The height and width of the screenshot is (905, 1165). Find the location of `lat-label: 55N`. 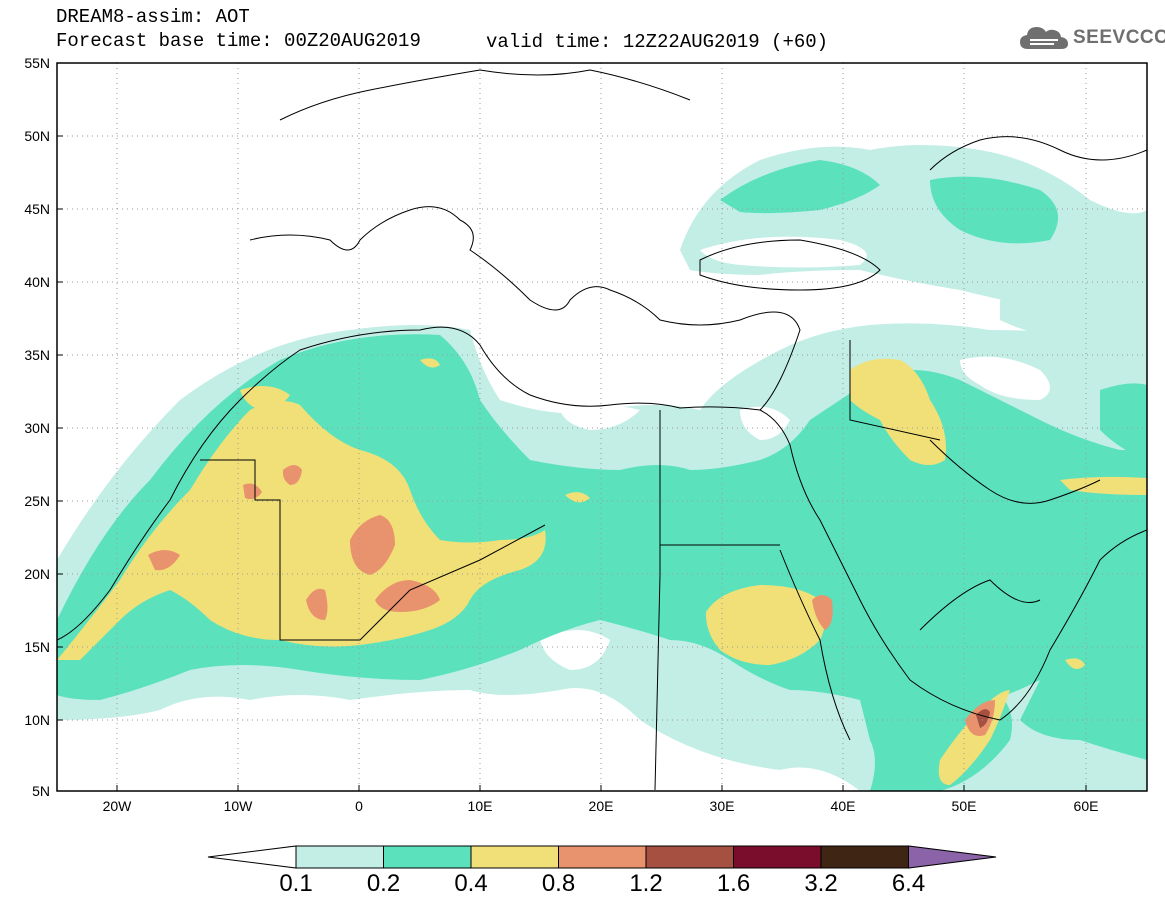

lat-label: 55N is located at coordinates (37, 63).